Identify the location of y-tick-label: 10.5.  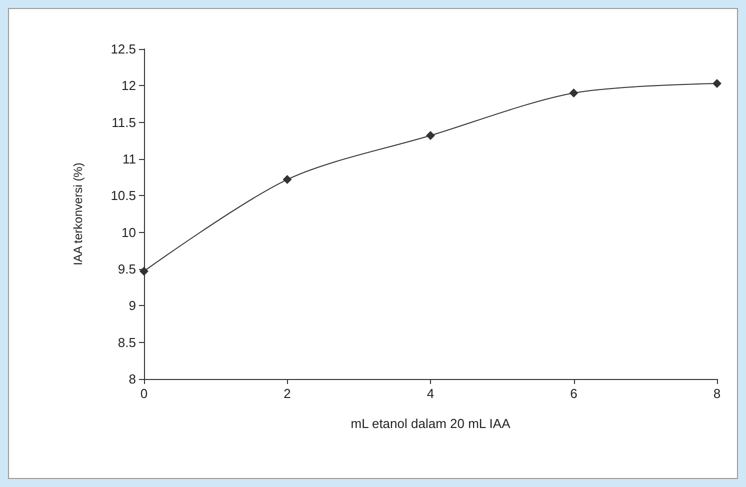
(123, 196).